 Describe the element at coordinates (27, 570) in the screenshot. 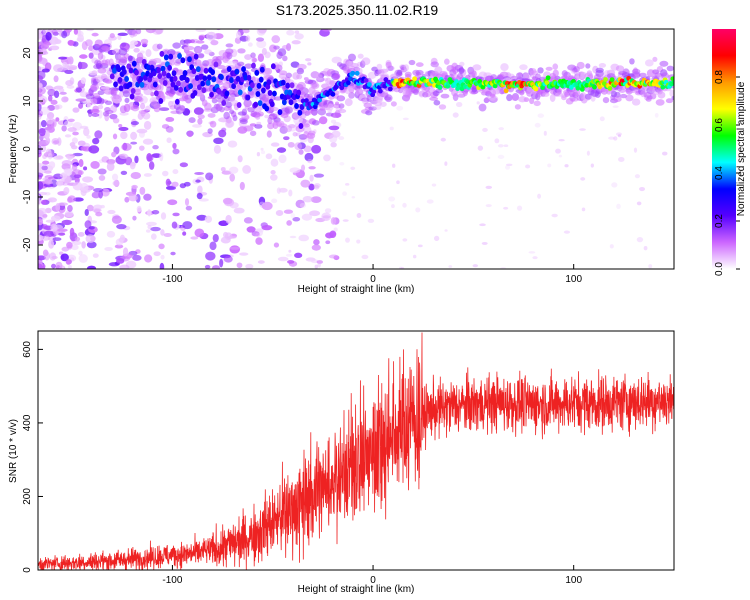

I see `snr-y-tick-label: 0` at that location.